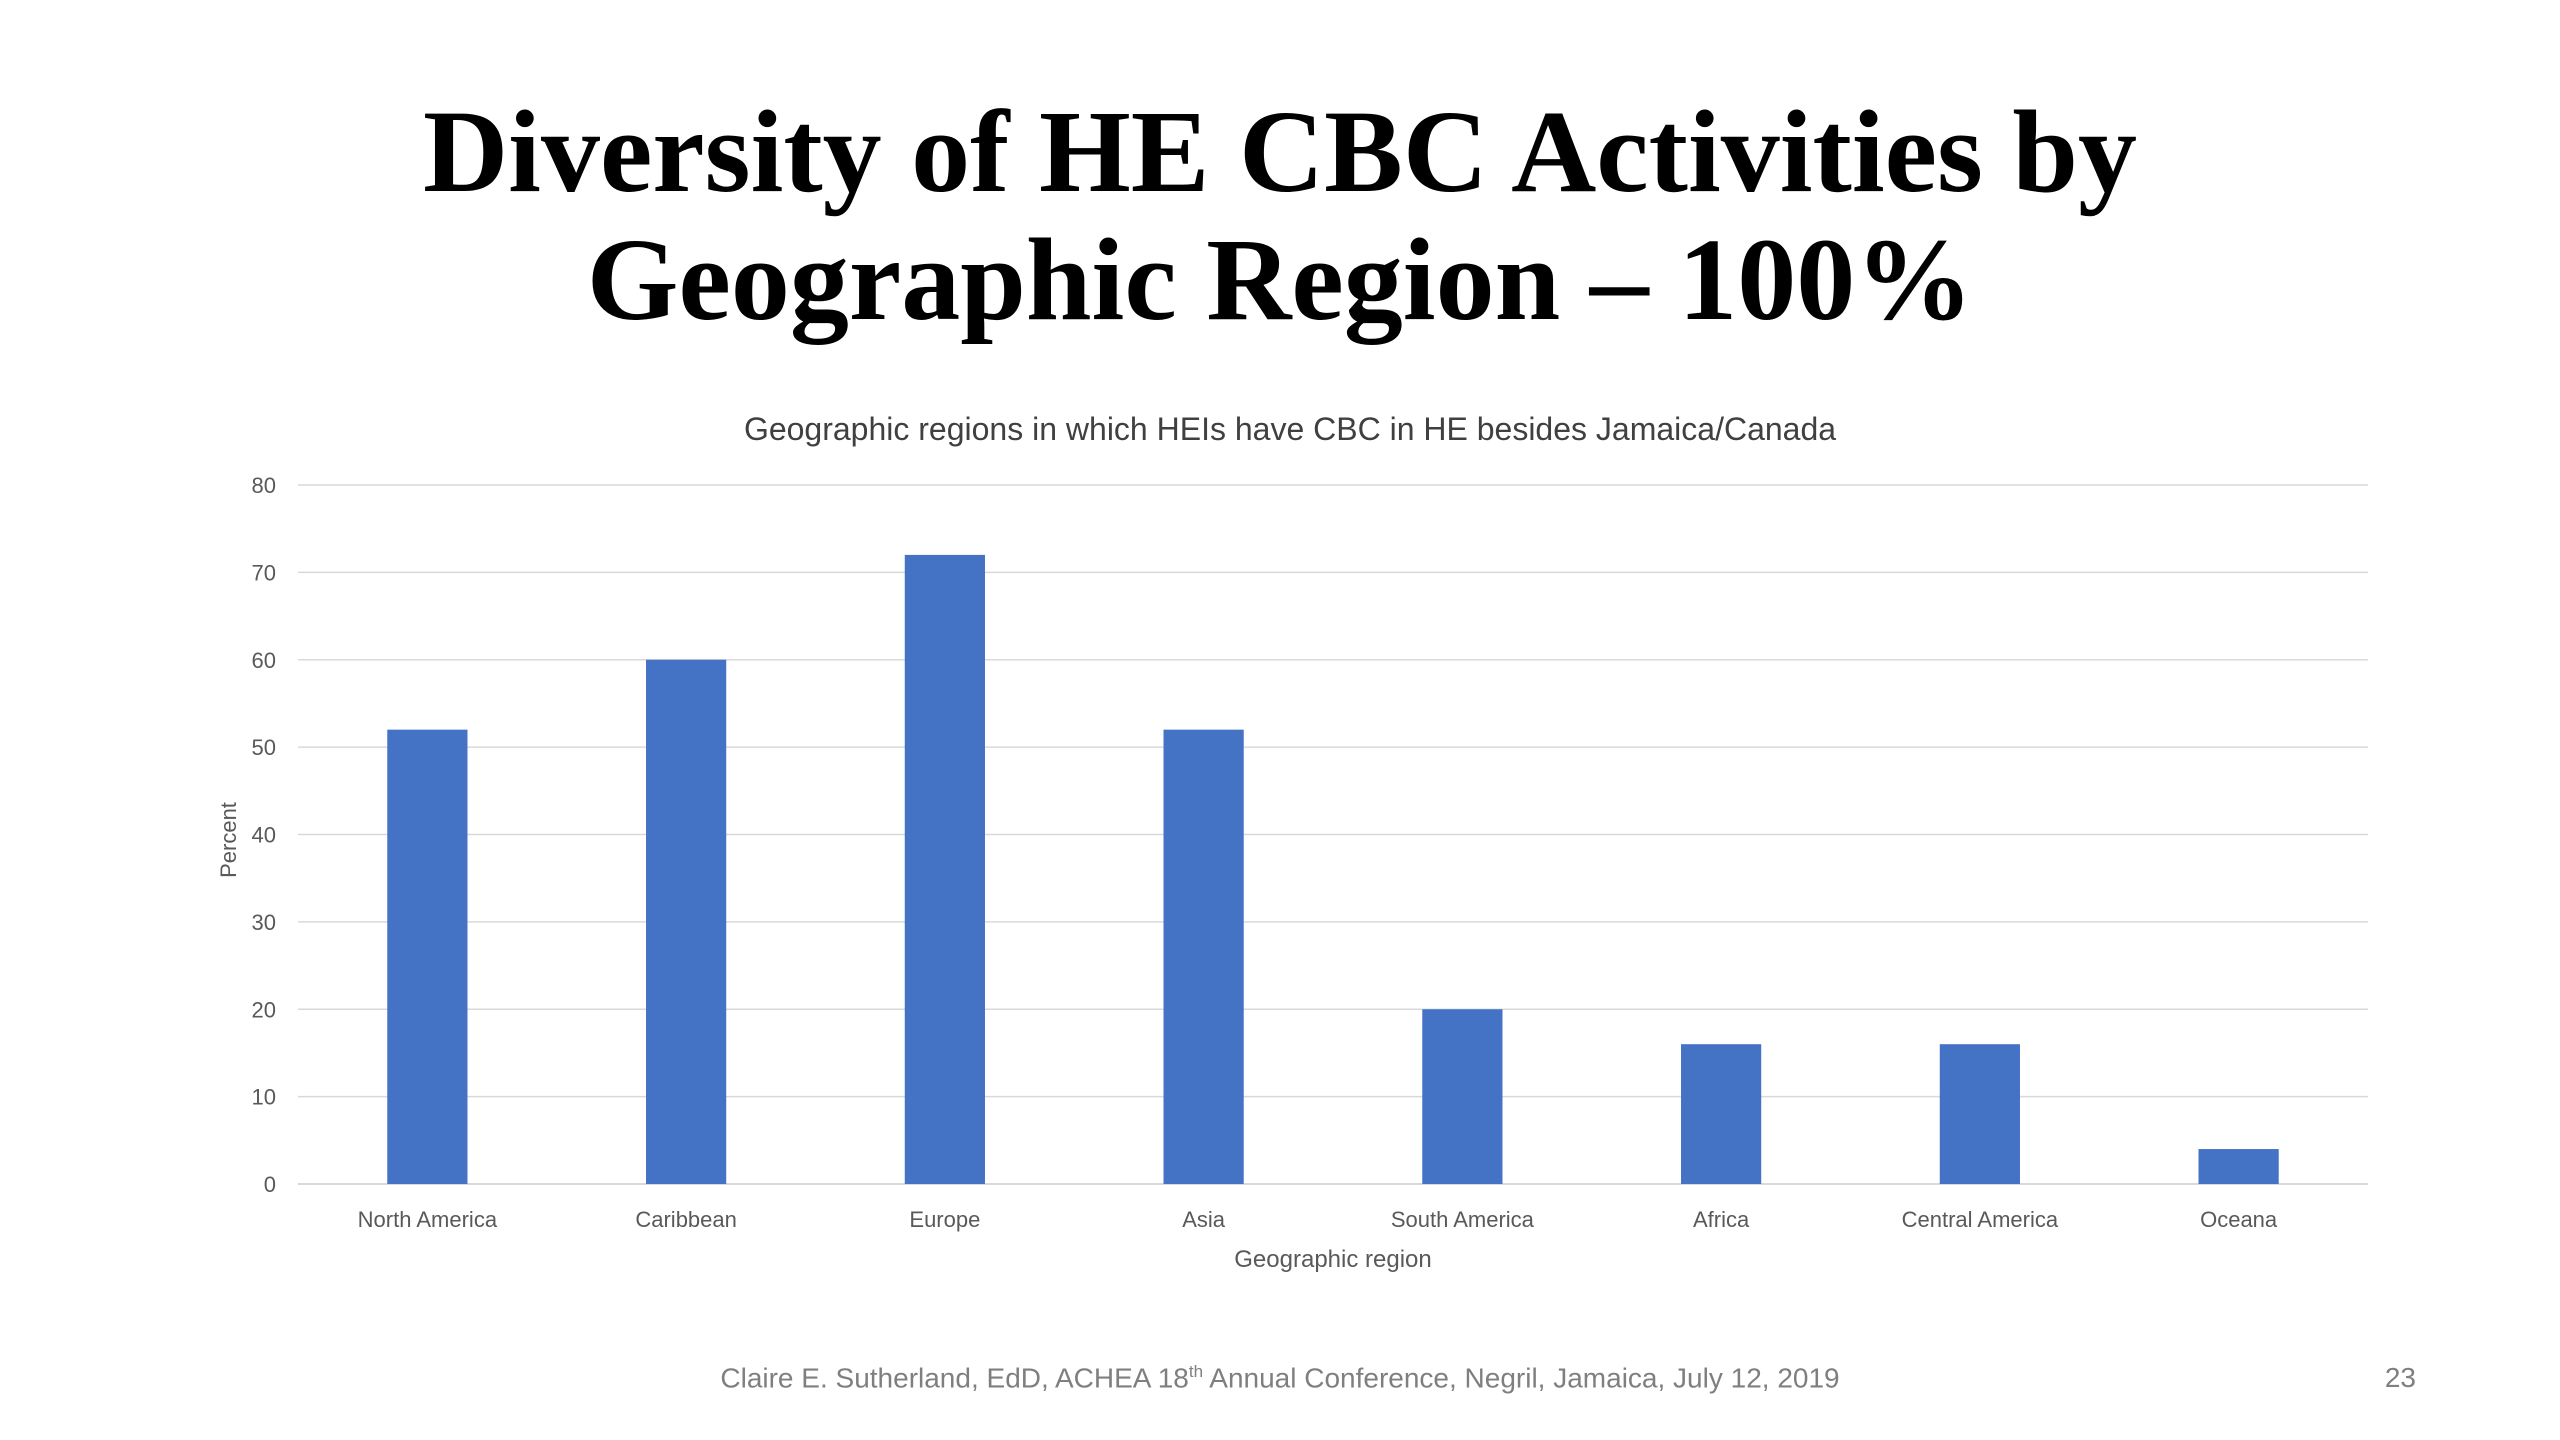 Image resolution: width=2560 pixels, height=1440 pixels. I want to click on x-axis-label: Geographic region, so click(1332, 1259).